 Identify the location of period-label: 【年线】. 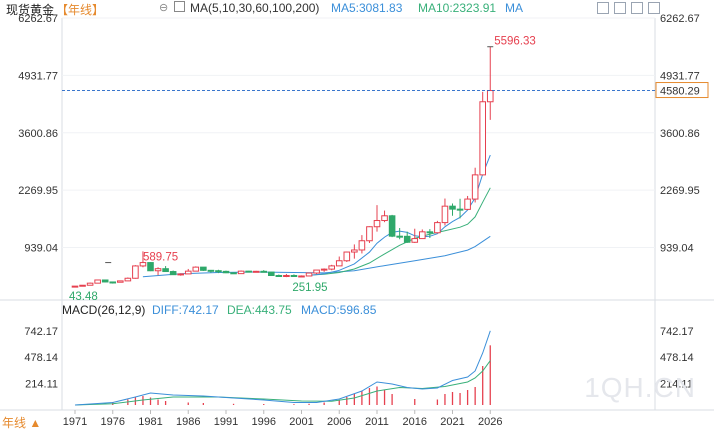
(80, 10).